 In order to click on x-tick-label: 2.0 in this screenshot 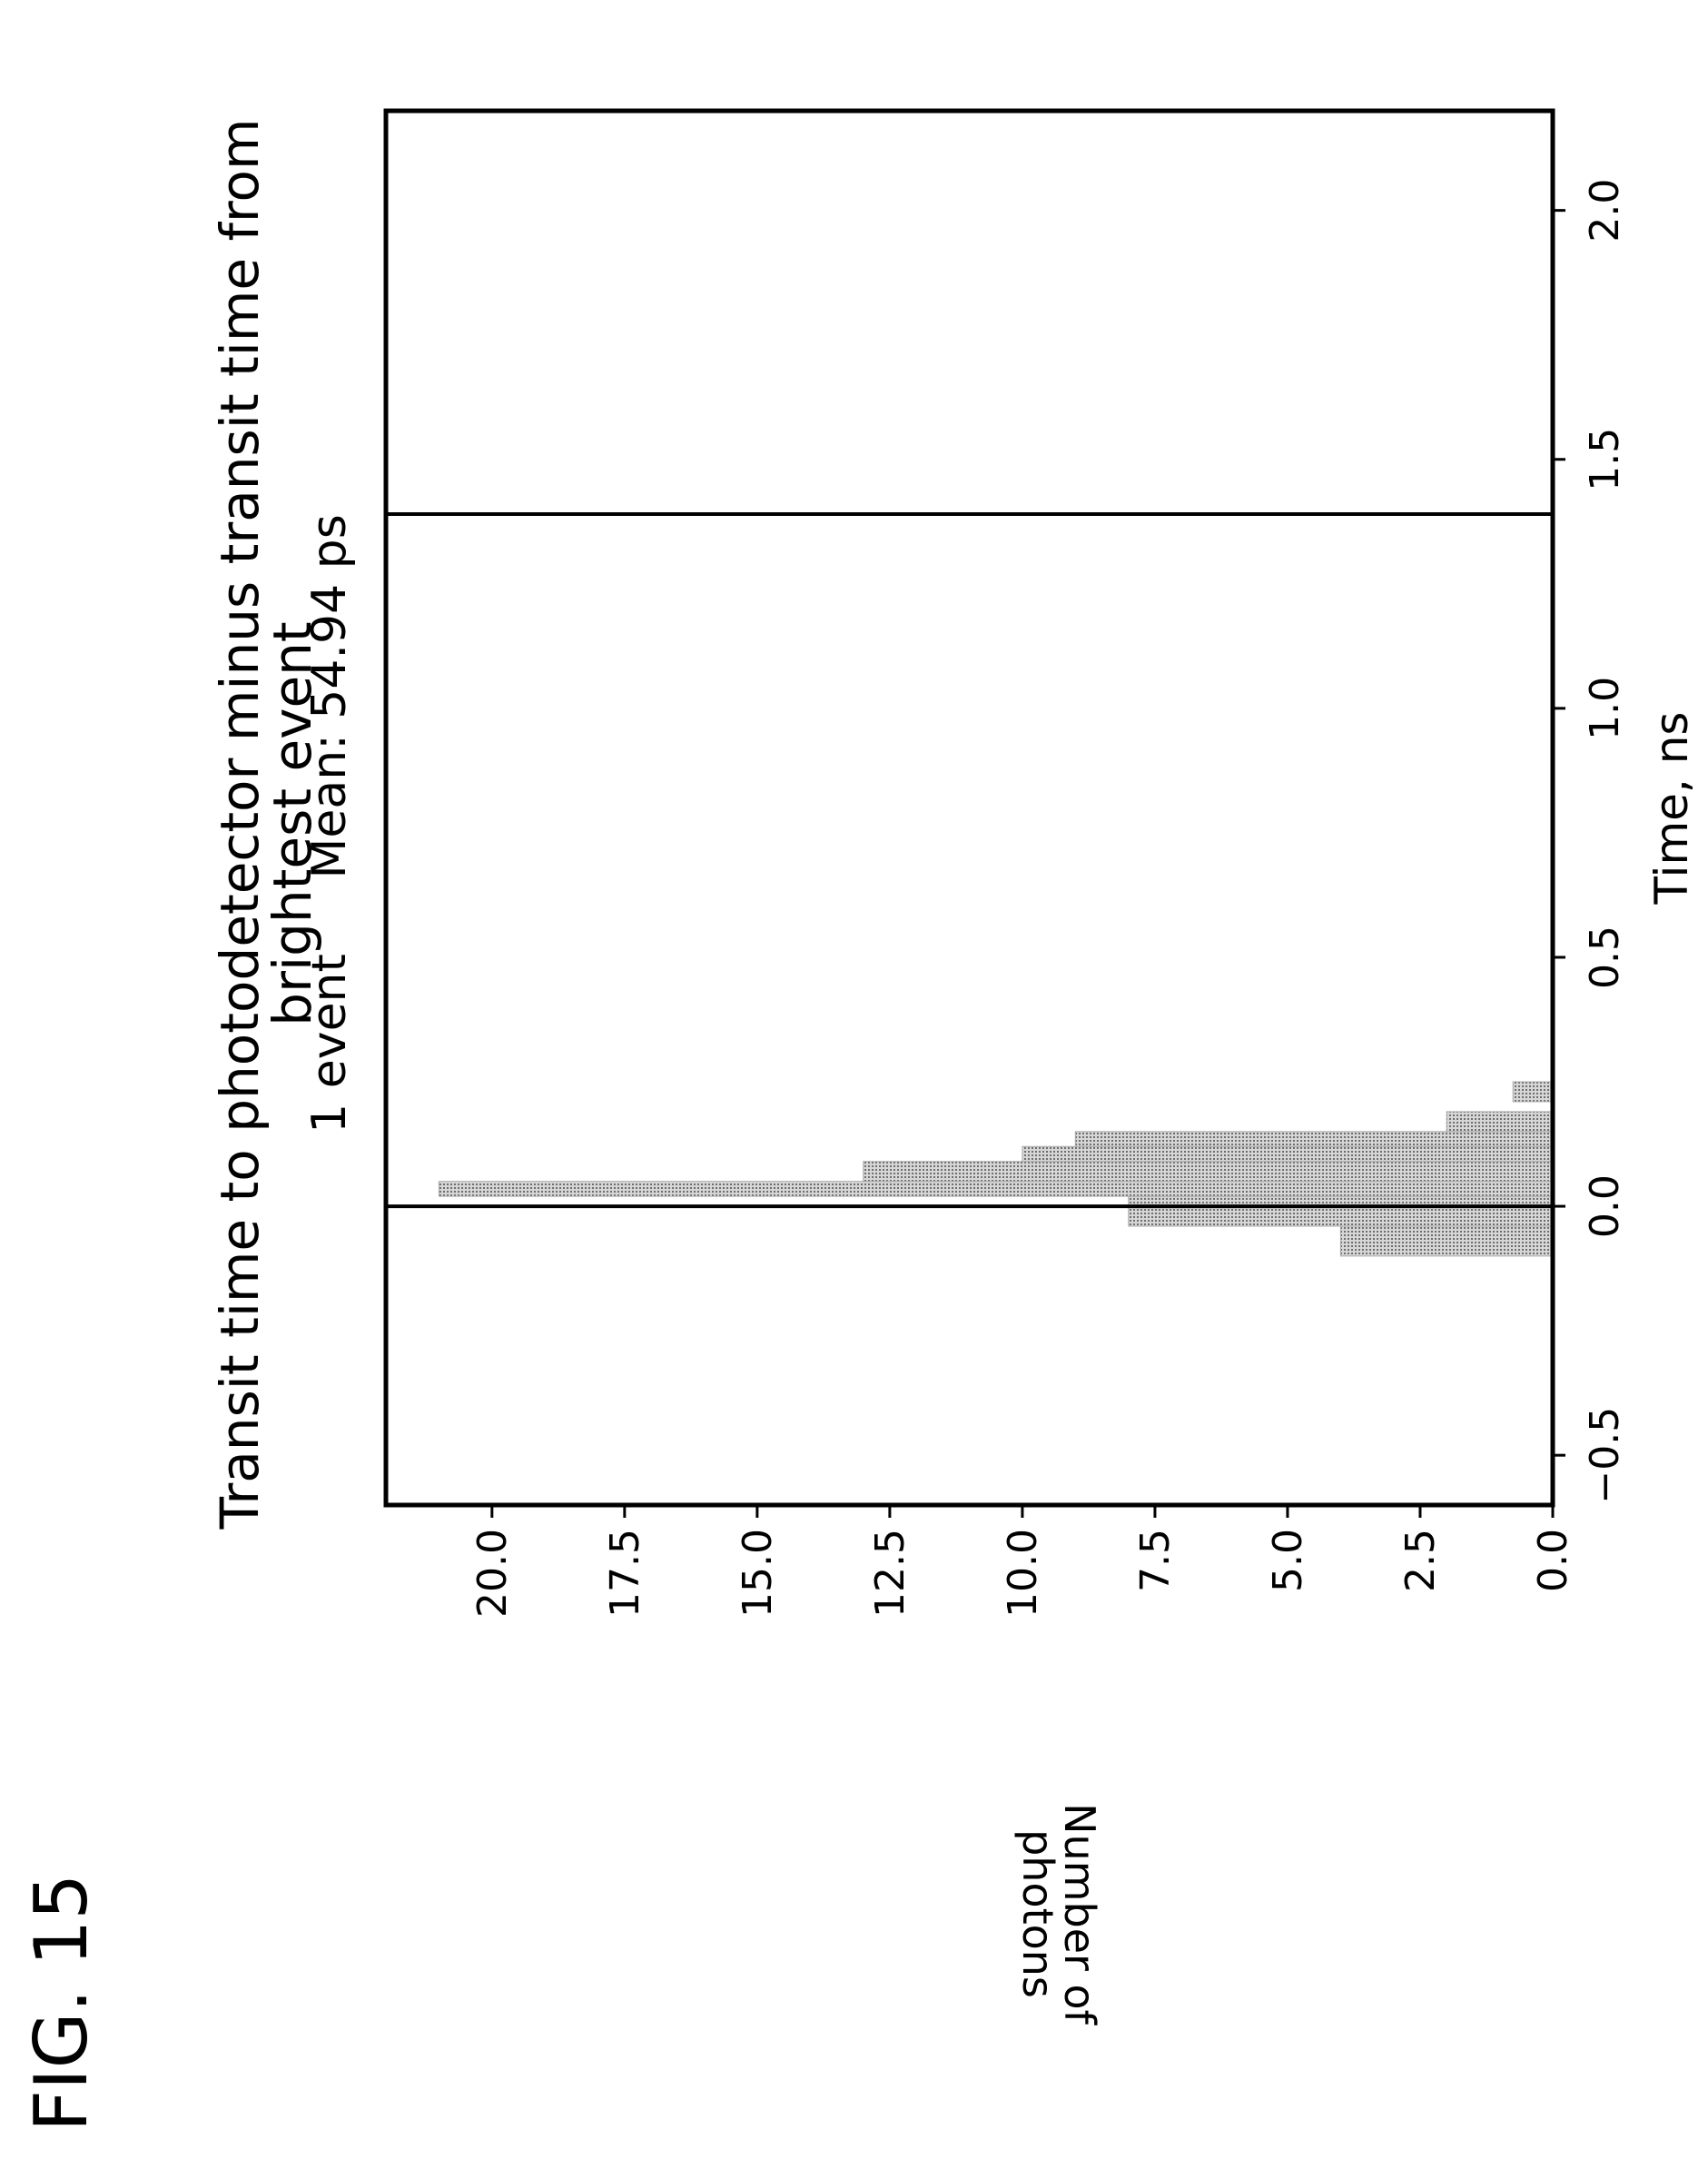, I will do `click(1605, 211)`.